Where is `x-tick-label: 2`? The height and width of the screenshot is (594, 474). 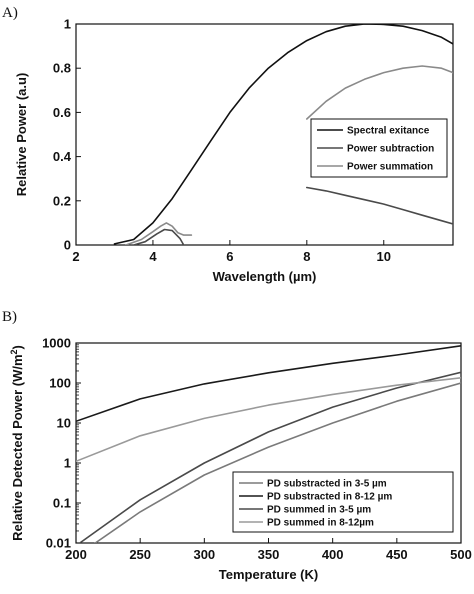
x-tick-label: 2 is located at coordinates (75, 256).